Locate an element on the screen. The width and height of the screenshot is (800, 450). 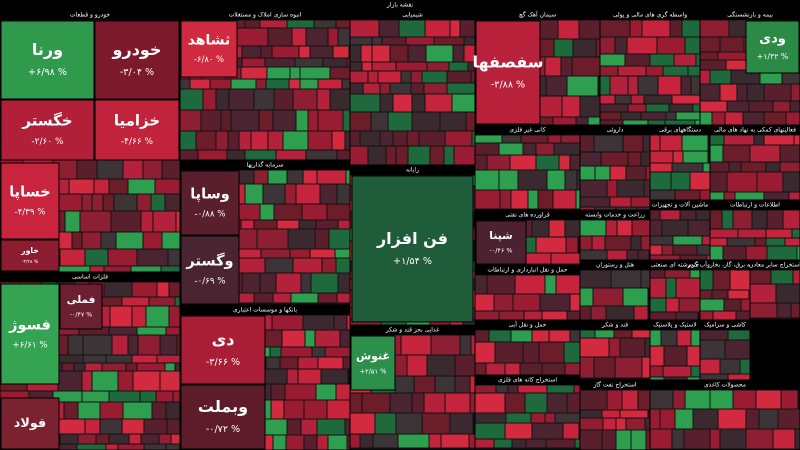
stock-change: -۳/۰۴ % is located at coordinates (137, 72).